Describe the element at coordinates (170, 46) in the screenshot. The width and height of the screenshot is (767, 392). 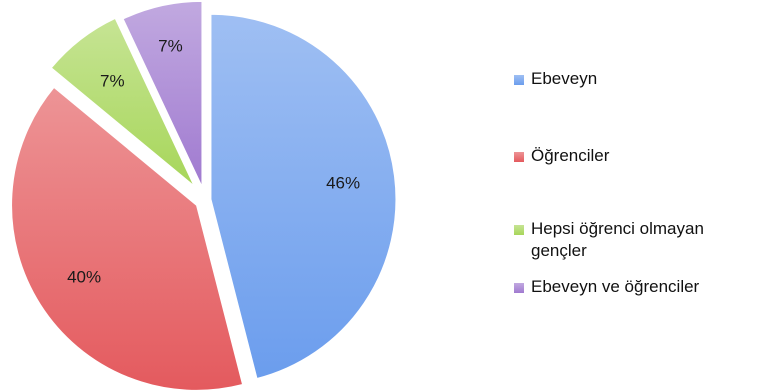
I see `data-label-ebeveyn-ve-ogrenciler: 7%` at that location.